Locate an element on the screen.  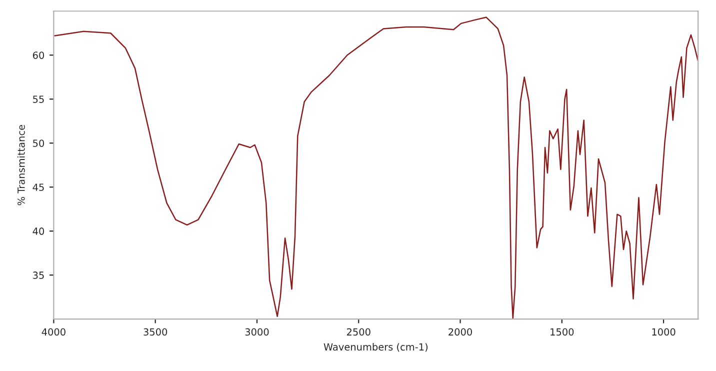
x-axis-title: Wavenumbers (cm-1) is located at coordinates (376, 347).